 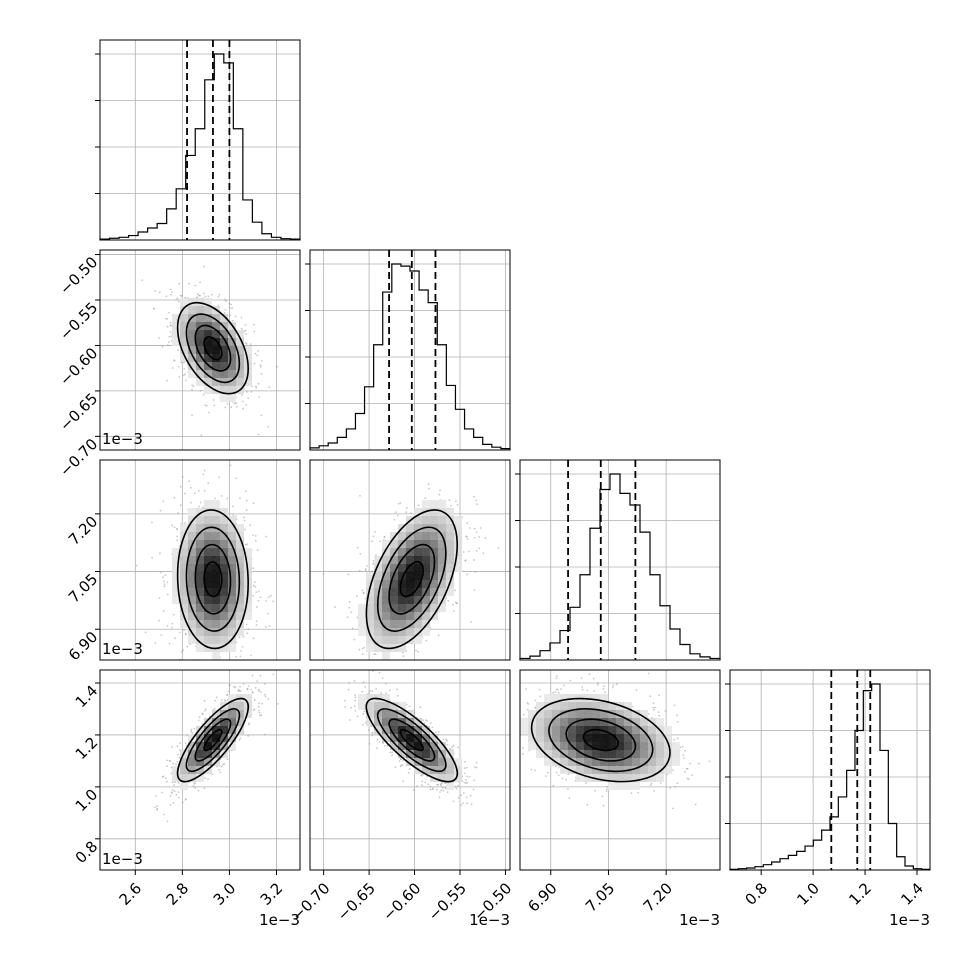 What do you see at coordinates (83, 588) in the screenshot?
I see `y-tick-label: 7.05` at bounding box center [83, 588].